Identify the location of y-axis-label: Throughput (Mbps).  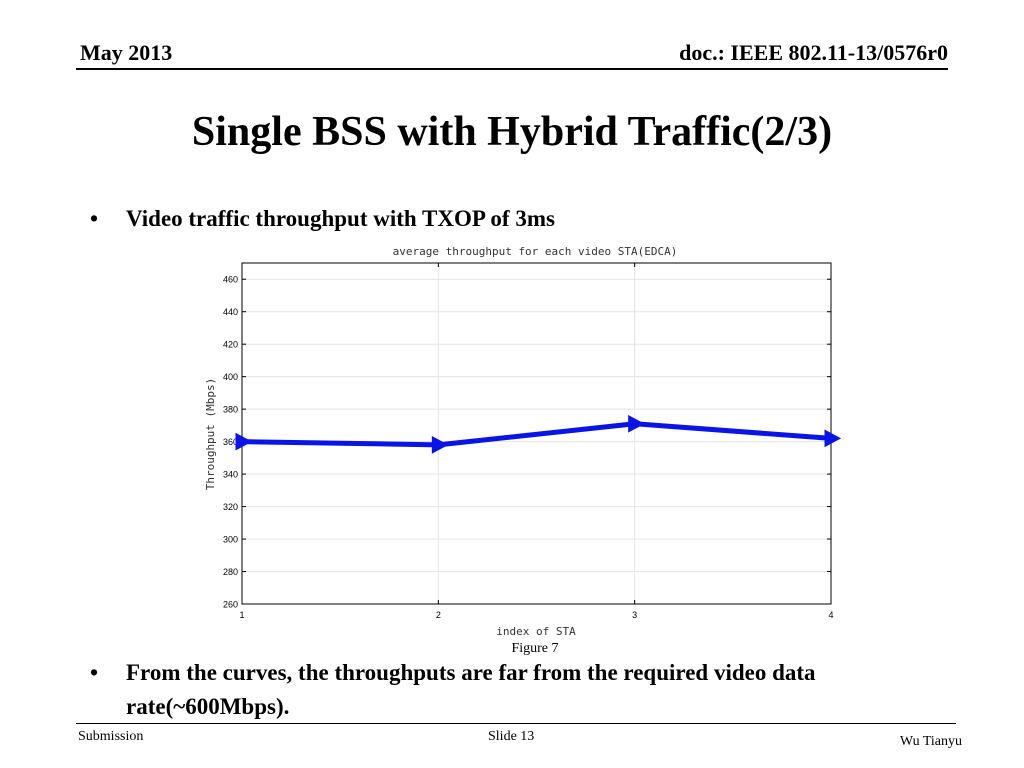
(210, 434).